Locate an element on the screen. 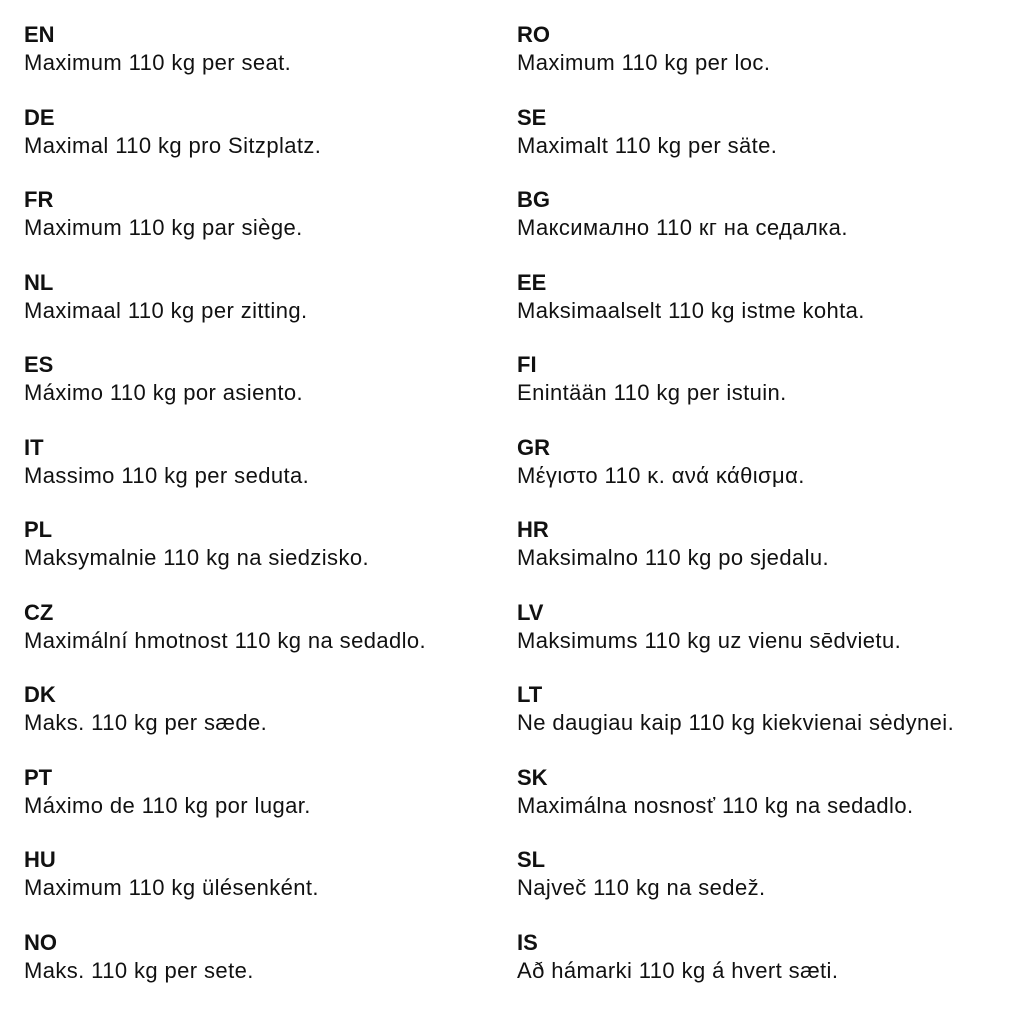 The image size is (1024, 1024). weight-limit-text: Maximal 110 kg pro Sitzplatz. is located at coordinates (173, 145).